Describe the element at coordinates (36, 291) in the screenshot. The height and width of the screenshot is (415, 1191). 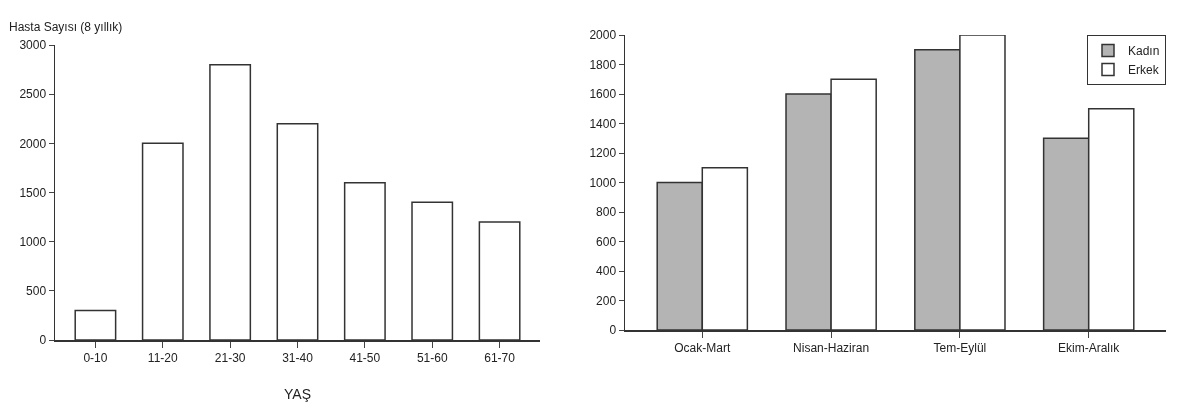
I see `y-tick-label: 500` at that location.